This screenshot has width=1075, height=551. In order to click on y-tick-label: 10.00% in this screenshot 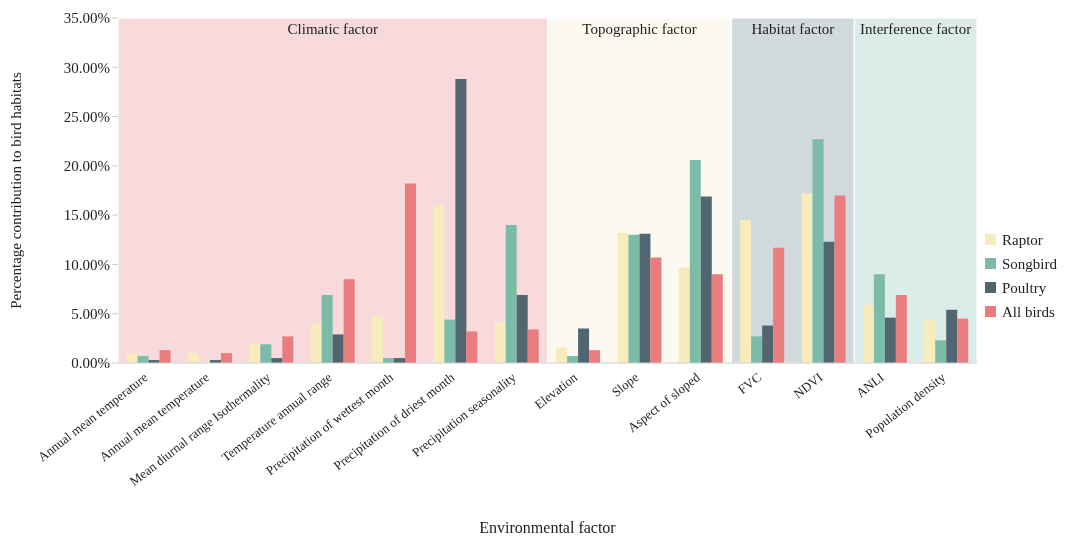, I will do `click(86, 264)`.